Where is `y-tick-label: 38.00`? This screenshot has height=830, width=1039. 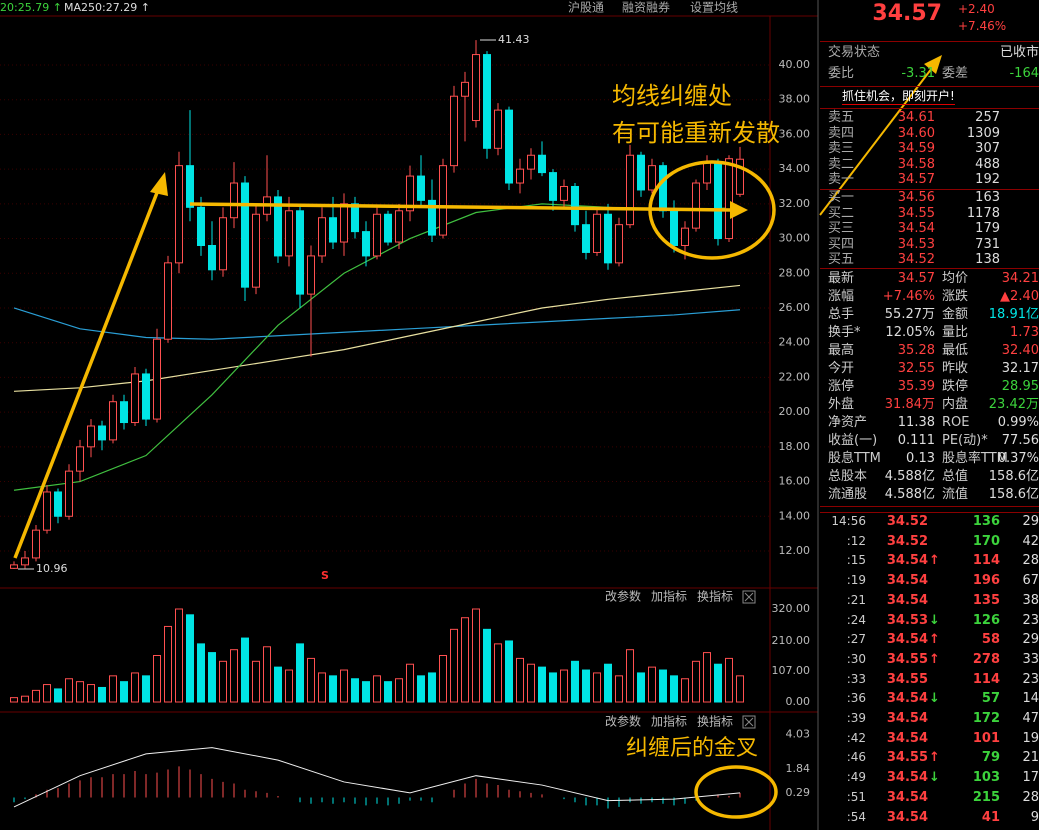 y-tick-label: 38.00 is located at coordinates (795, 99).